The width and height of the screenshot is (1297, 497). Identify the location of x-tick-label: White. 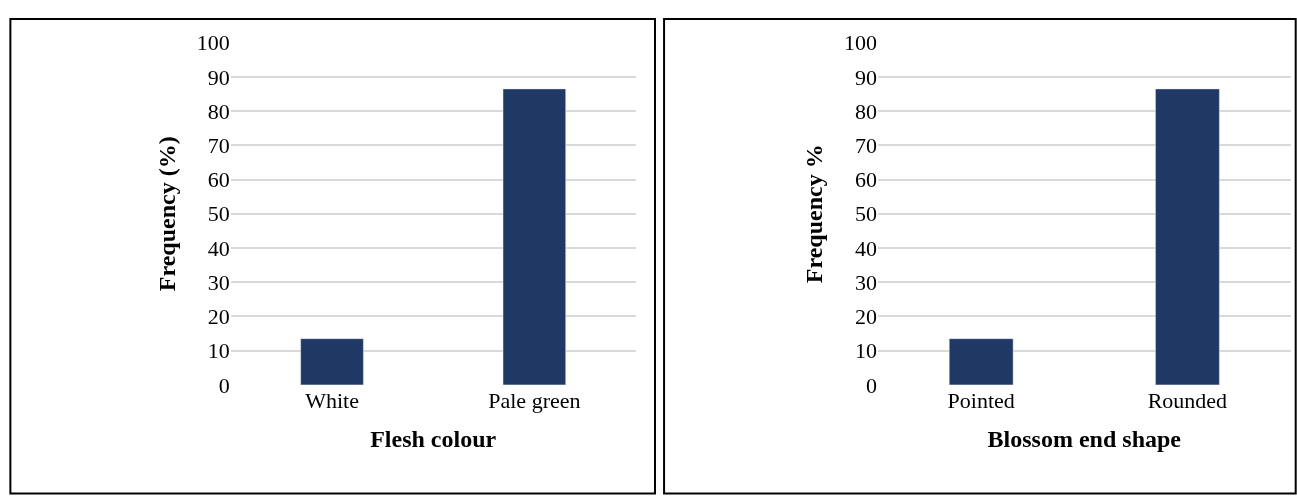
(332, 400).